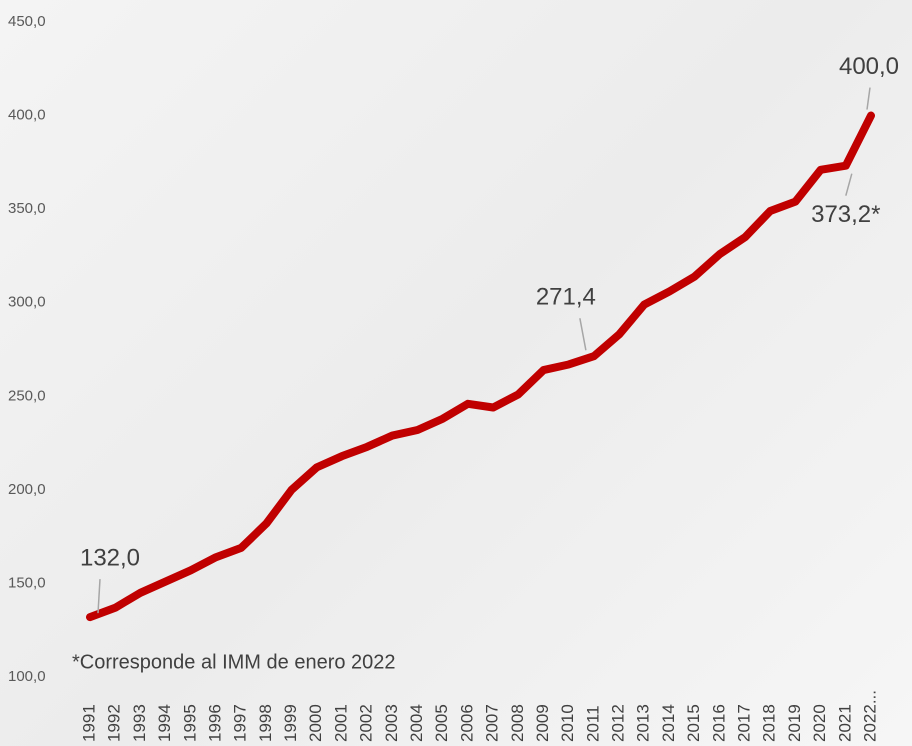 This screenshot has width=912, height=746. Describe the element at coordinates (265, 723) in the screenshot. I see `x-tick-label: 1998` at that location.